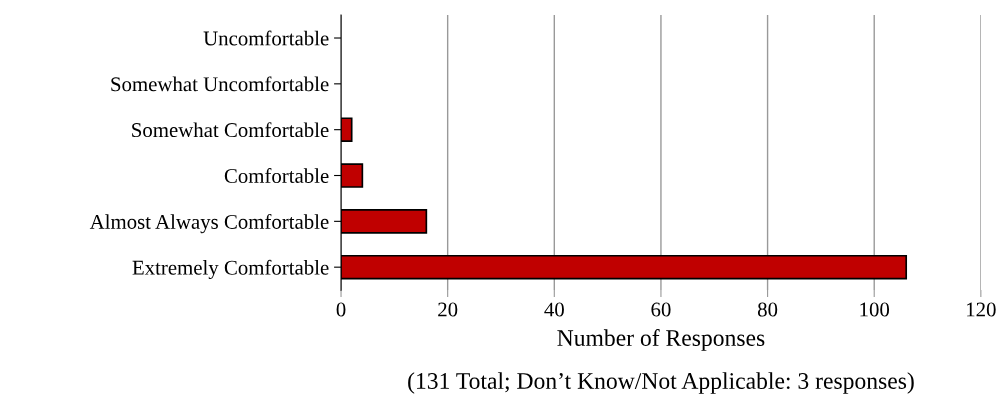  What do you see at coordinates (661, 383) in the screenshot?
I see `text: (131 Total; Don’t Know/Not Applicable: 3 responses)` at bounding box center [661, 383].